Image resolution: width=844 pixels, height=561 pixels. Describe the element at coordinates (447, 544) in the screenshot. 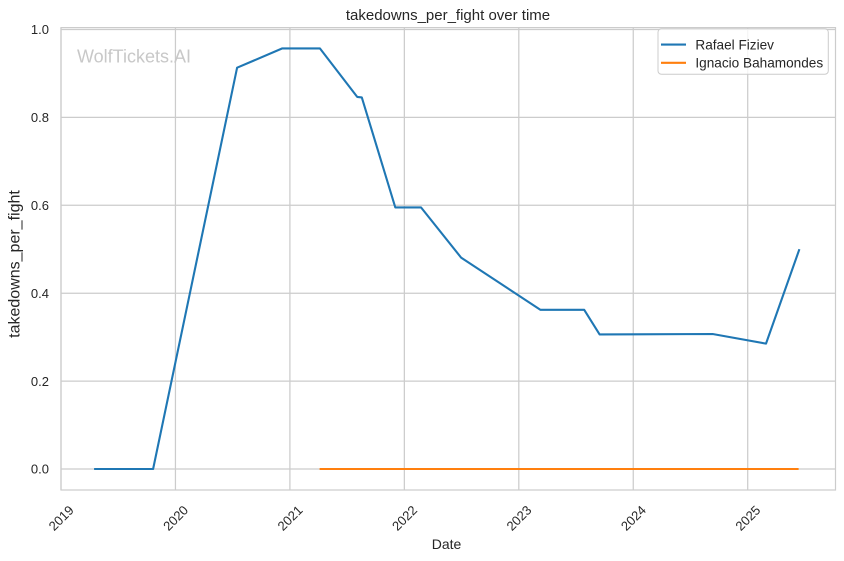

I see `svg-text: Date` at that location.